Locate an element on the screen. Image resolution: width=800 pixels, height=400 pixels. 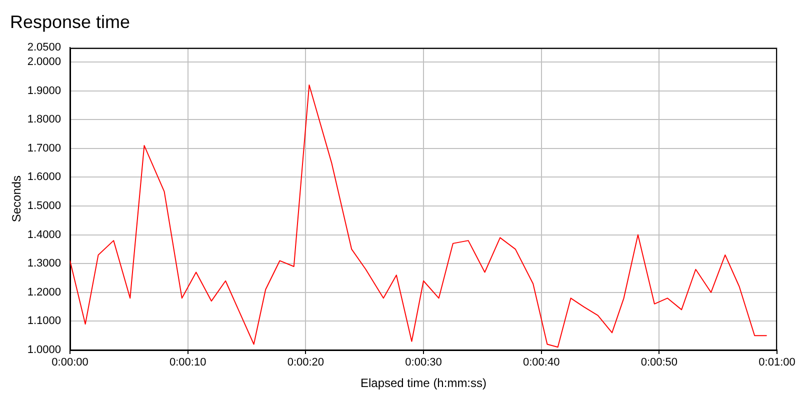
y-tick-label: 1.3000 is located at coordinates (44, 264).